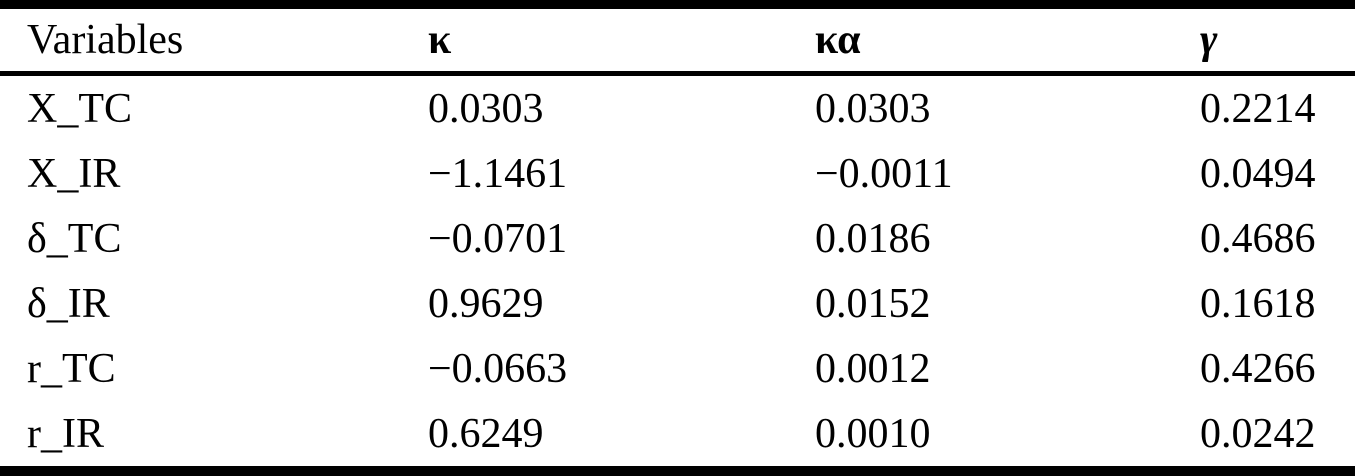 This screenshot has width=1355, height=476. Describe the element at coordinates (677, 173) in the screenshot. I see `table-row: X_IR −1.1461 −0.0011 0.0494` at that location.